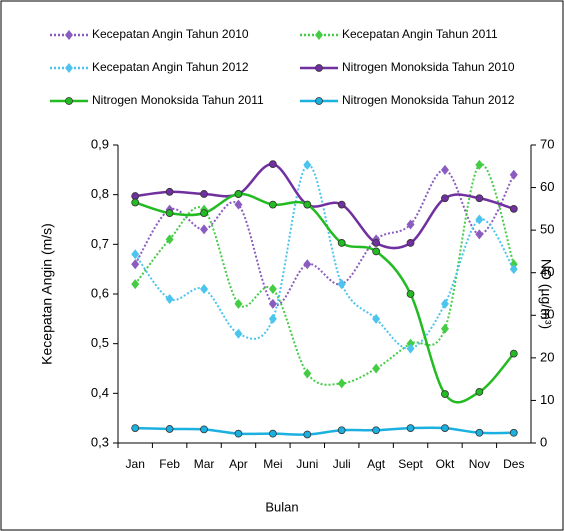 This screenshot has height=531, width=564. What do you see at coordinates (100, 292) in the screenshot?
I see `y-tick-label: 0,6` at bounding box center [100, 292].